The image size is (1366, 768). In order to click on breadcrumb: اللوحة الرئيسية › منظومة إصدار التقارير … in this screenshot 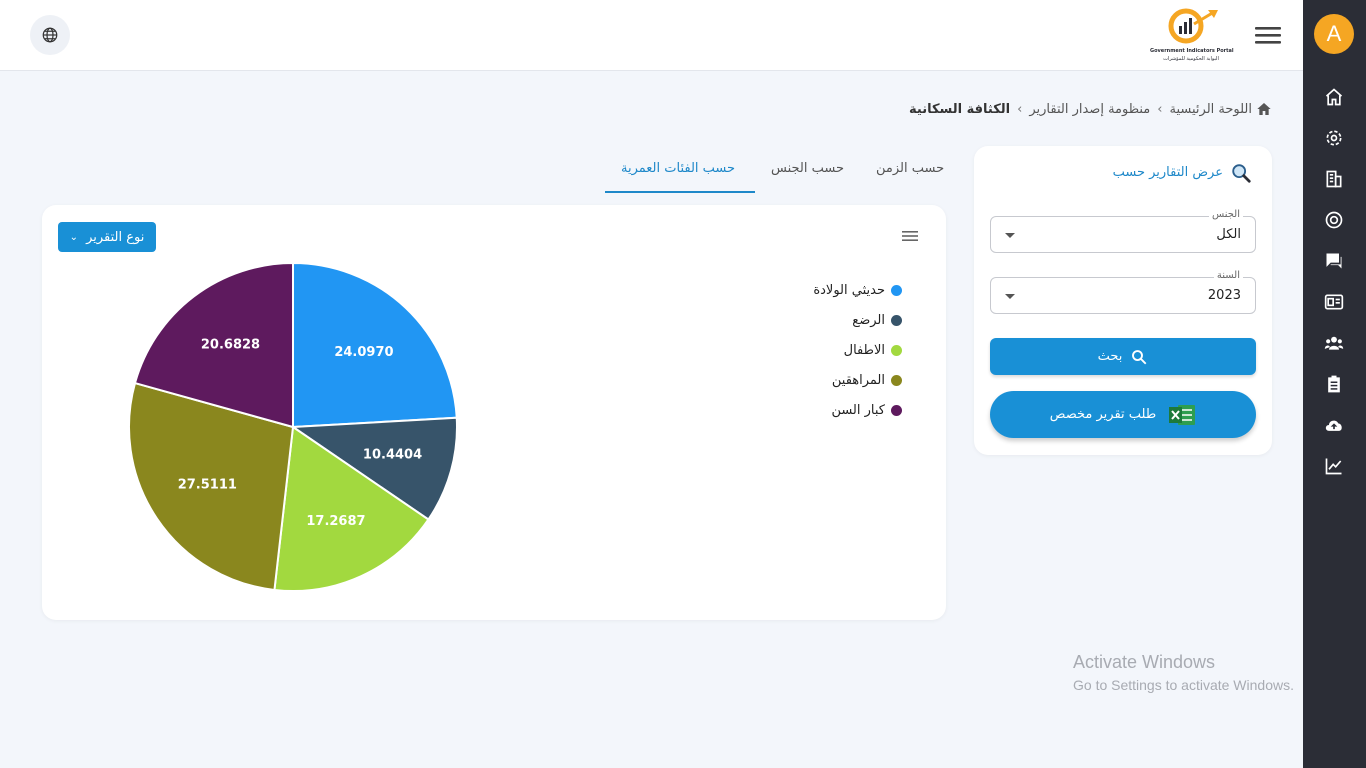, I will do `click(1090, 109)`.